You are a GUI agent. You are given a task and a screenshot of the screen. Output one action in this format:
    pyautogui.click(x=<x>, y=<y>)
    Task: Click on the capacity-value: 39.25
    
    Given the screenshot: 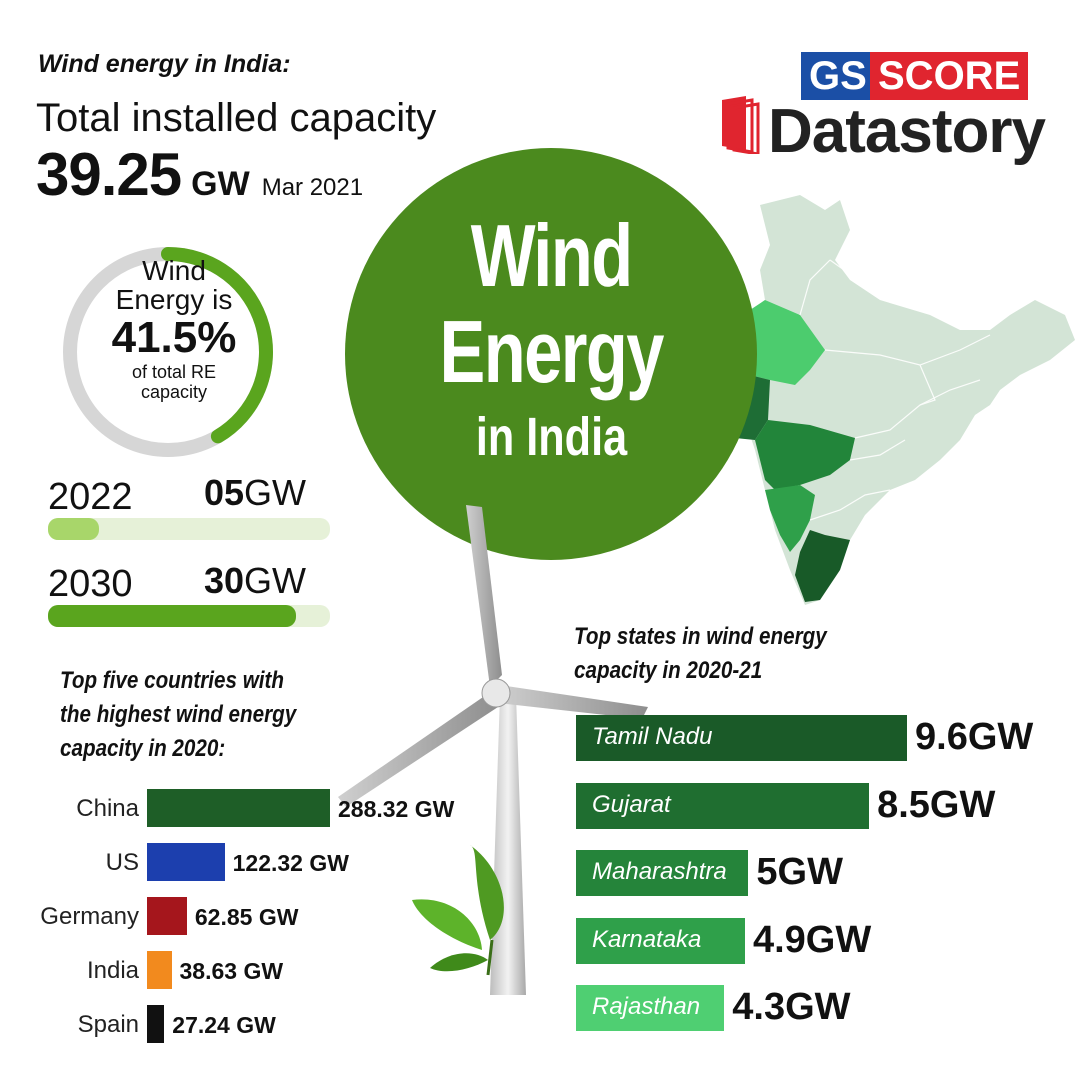 What is the action you would take?
    pyautogui.click(x=109, y=174)
    